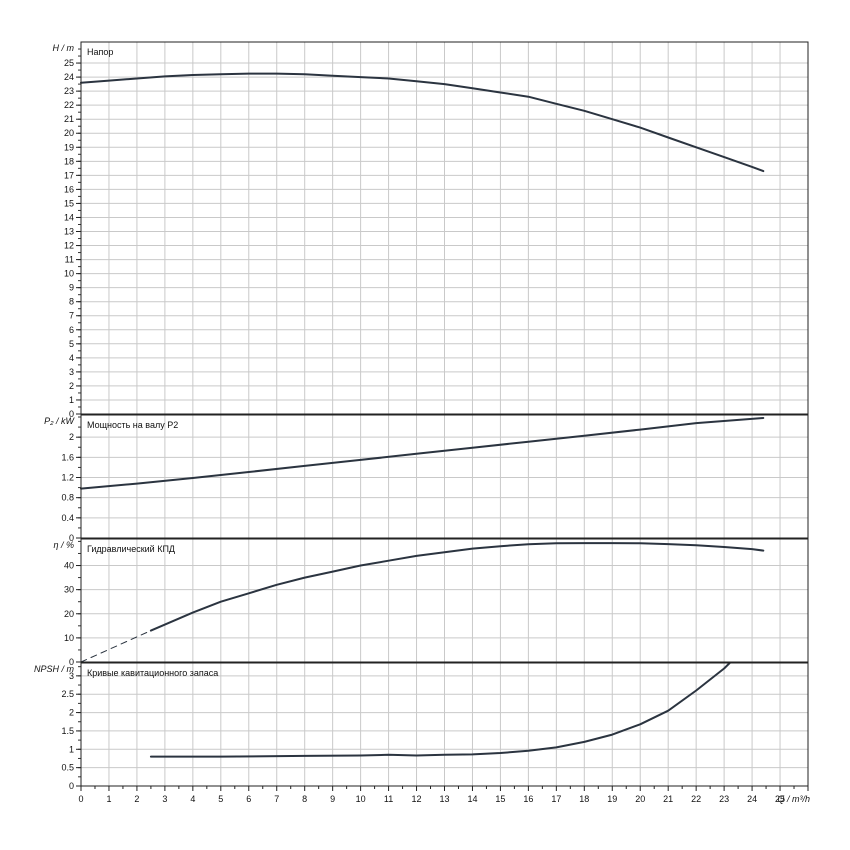 The image size is (850, 850). I want to click on x-tick-label: 20, so click(640, 799).